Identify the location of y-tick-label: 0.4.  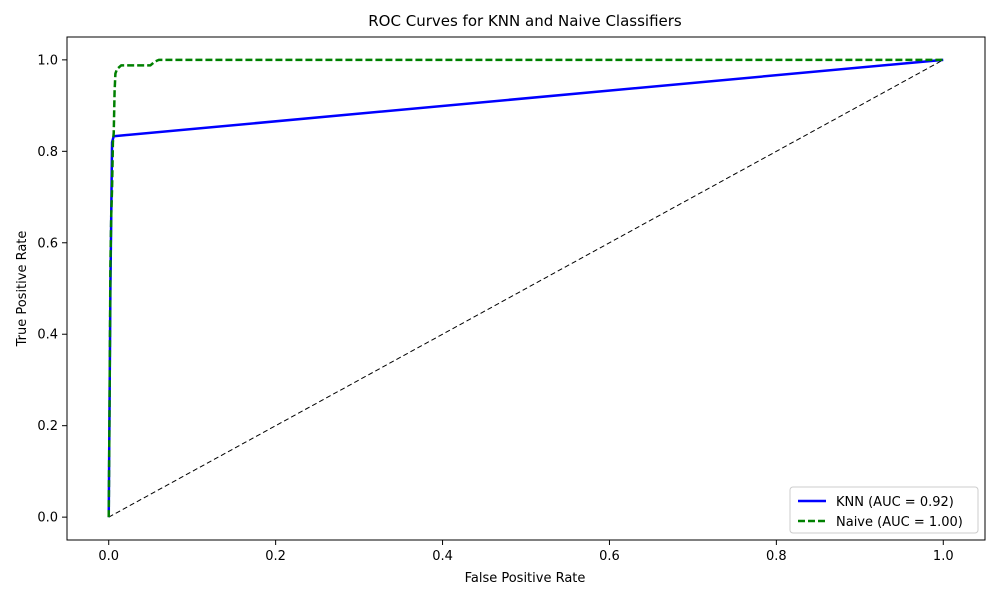
(47, 335).